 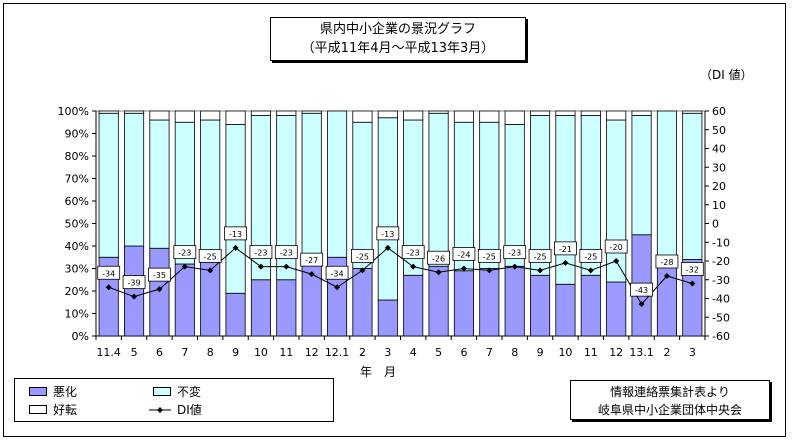 I want to click on legend-label-di: DI値, so click(x=189, y=410).